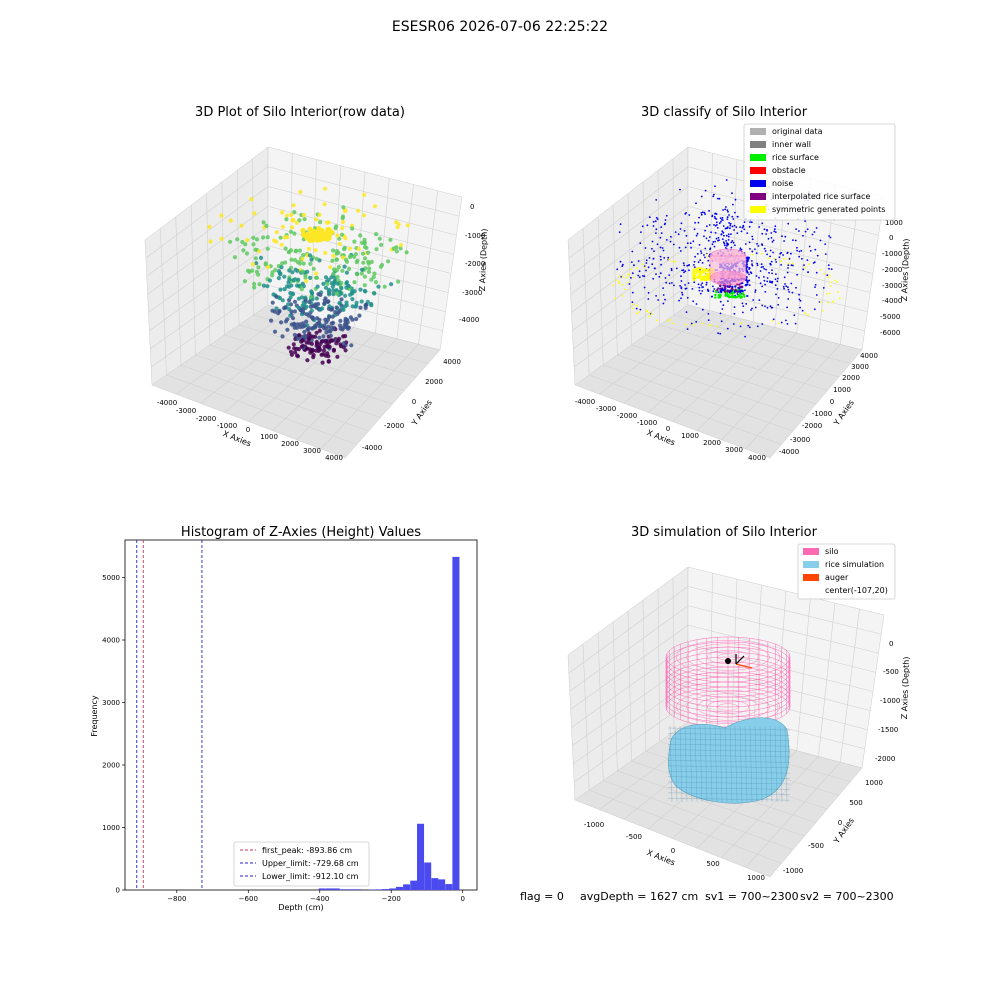 Image resolution: width=1000 pixels, height=1000 pixels. I want to click on classify-z-tick: -2000, so click(892, 270).